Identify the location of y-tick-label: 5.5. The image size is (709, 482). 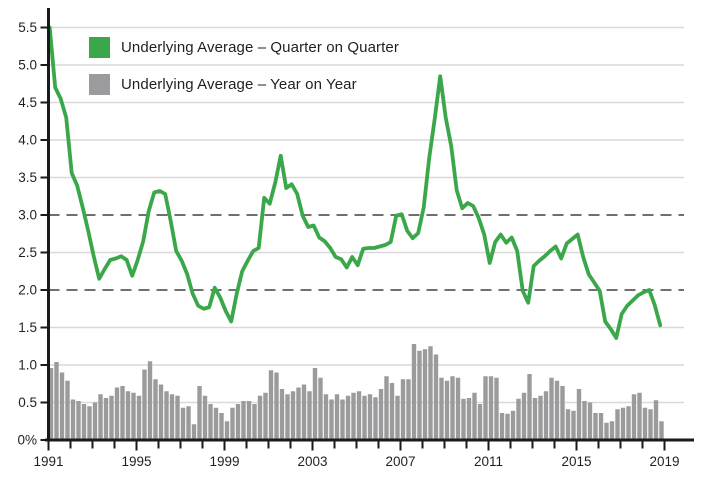
(27, 27).